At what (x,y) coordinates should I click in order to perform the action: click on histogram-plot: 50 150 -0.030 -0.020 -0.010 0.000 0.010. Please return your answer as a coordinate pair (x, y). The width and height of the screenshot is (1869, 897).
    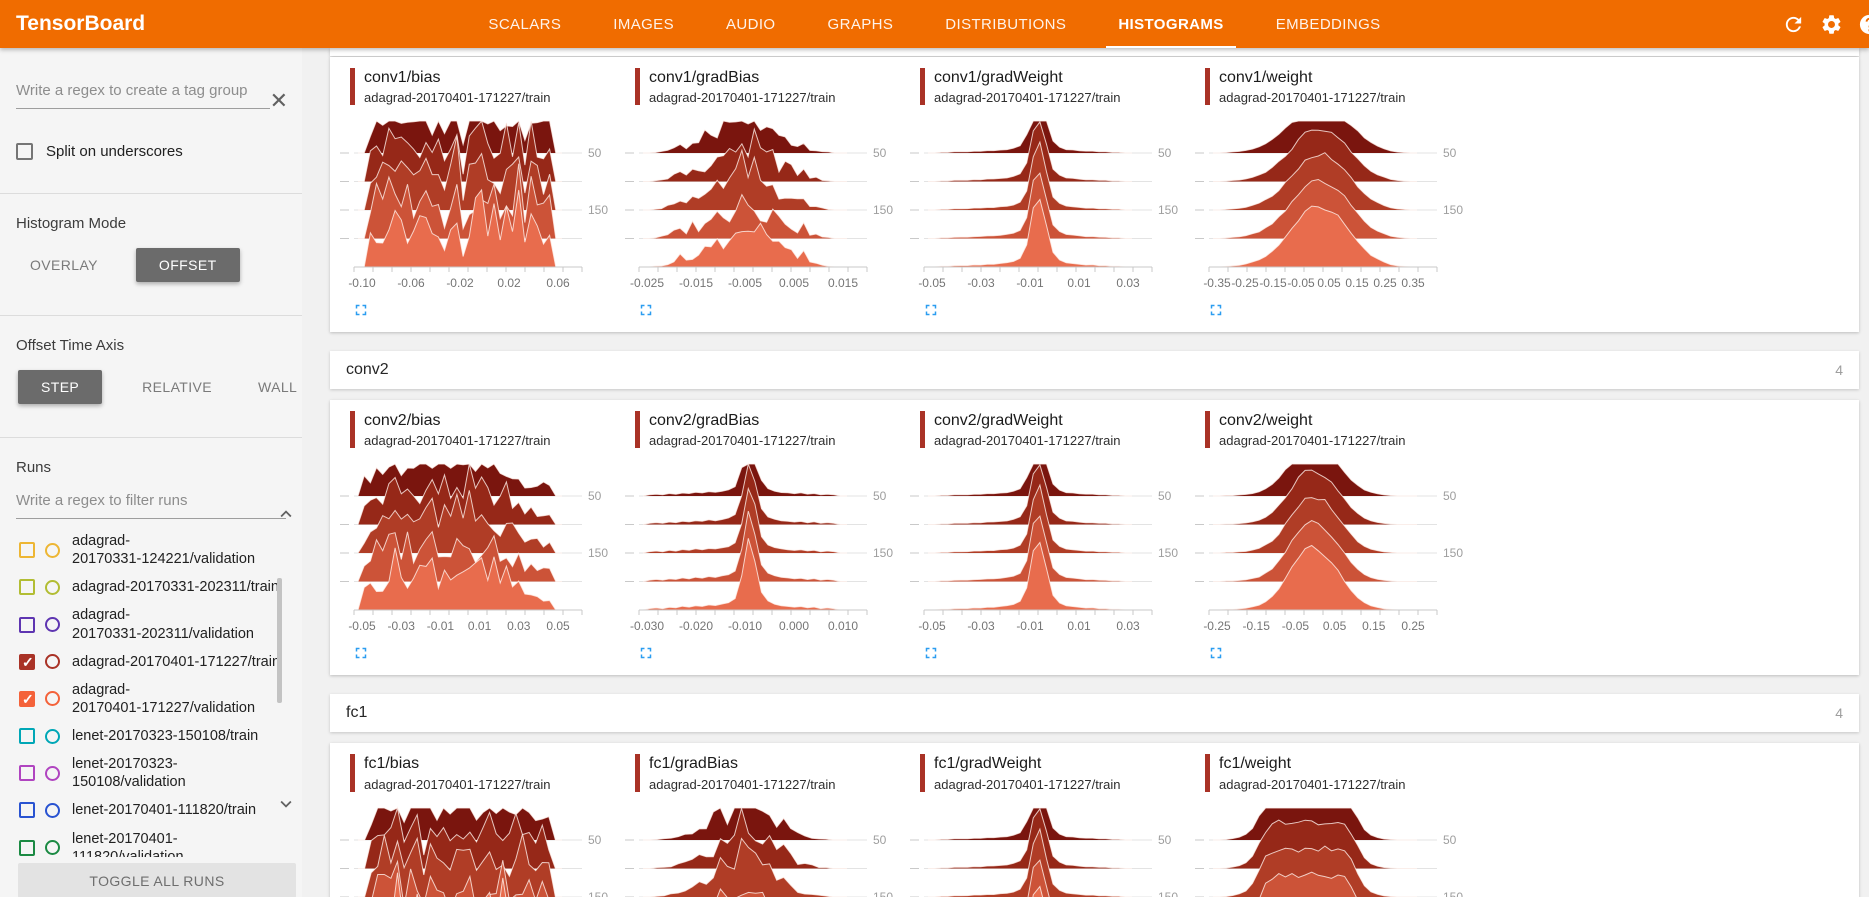
    Looking at the image, I should click on (761, 551).